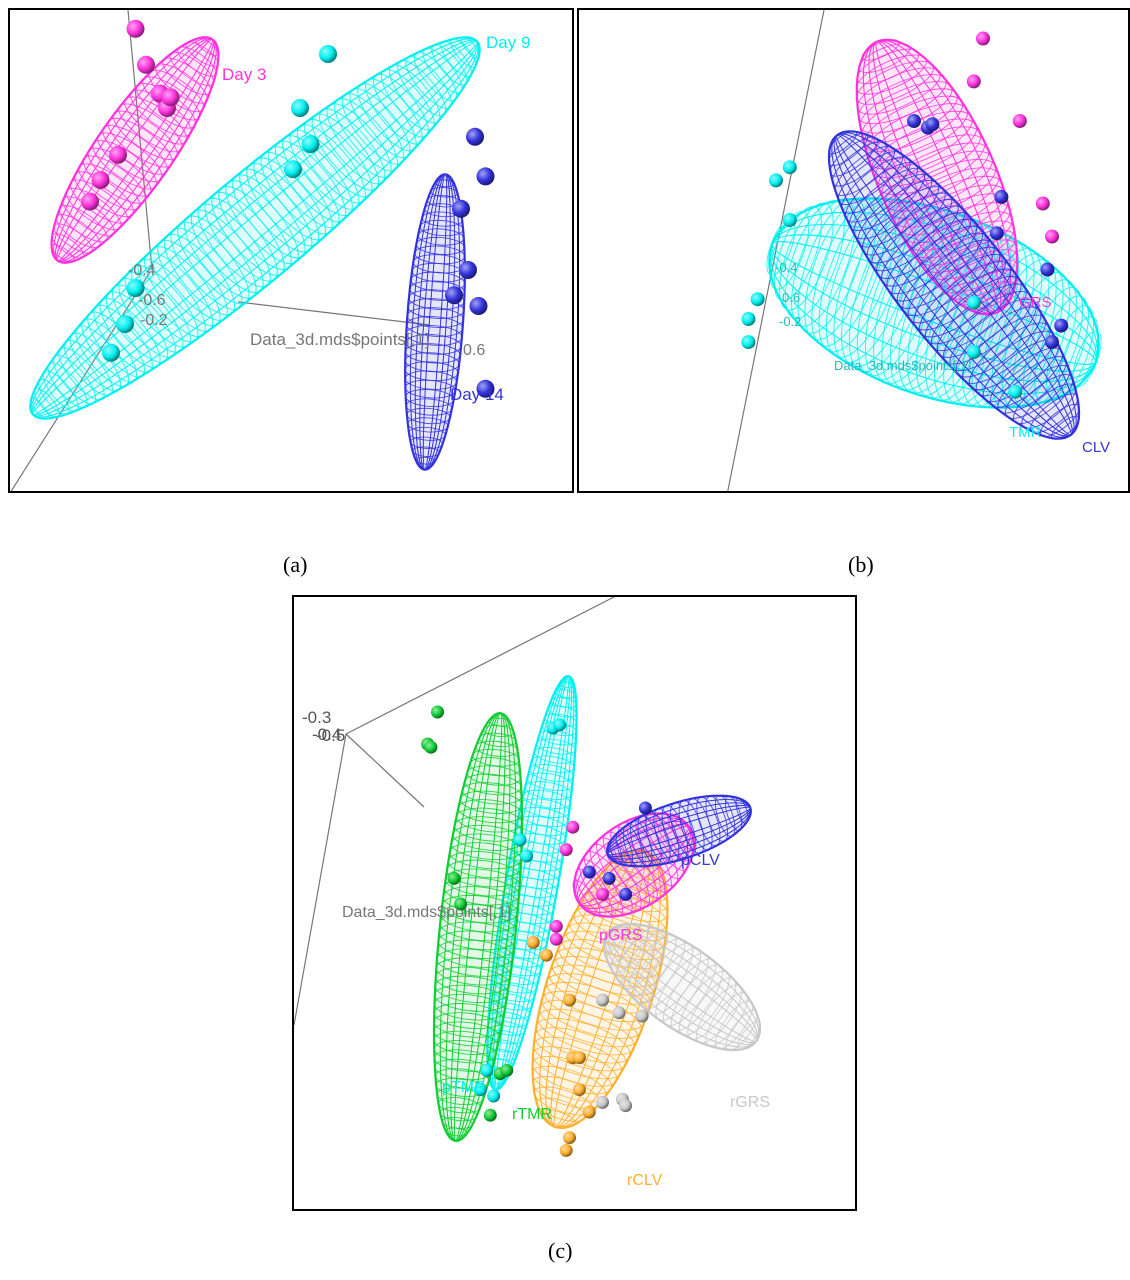 The image size is (1130, 1280). What do you see at coordinates (464, 1087) in the screenshot?
I see `legend-ptmr: pTMR` at bounding box center [464, 1087].